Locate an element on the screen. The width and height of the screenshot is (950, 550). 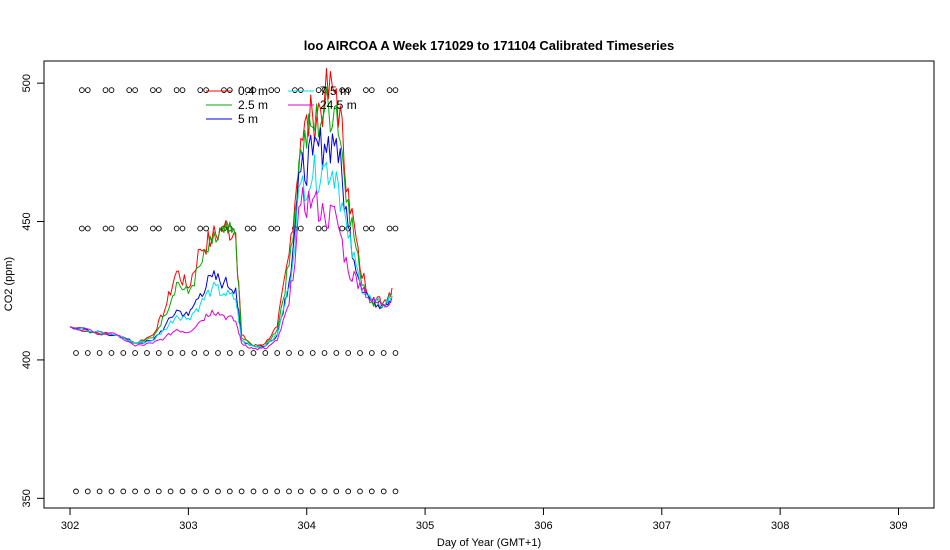
legend-label: 5 m is located at coordinates (248, 119).